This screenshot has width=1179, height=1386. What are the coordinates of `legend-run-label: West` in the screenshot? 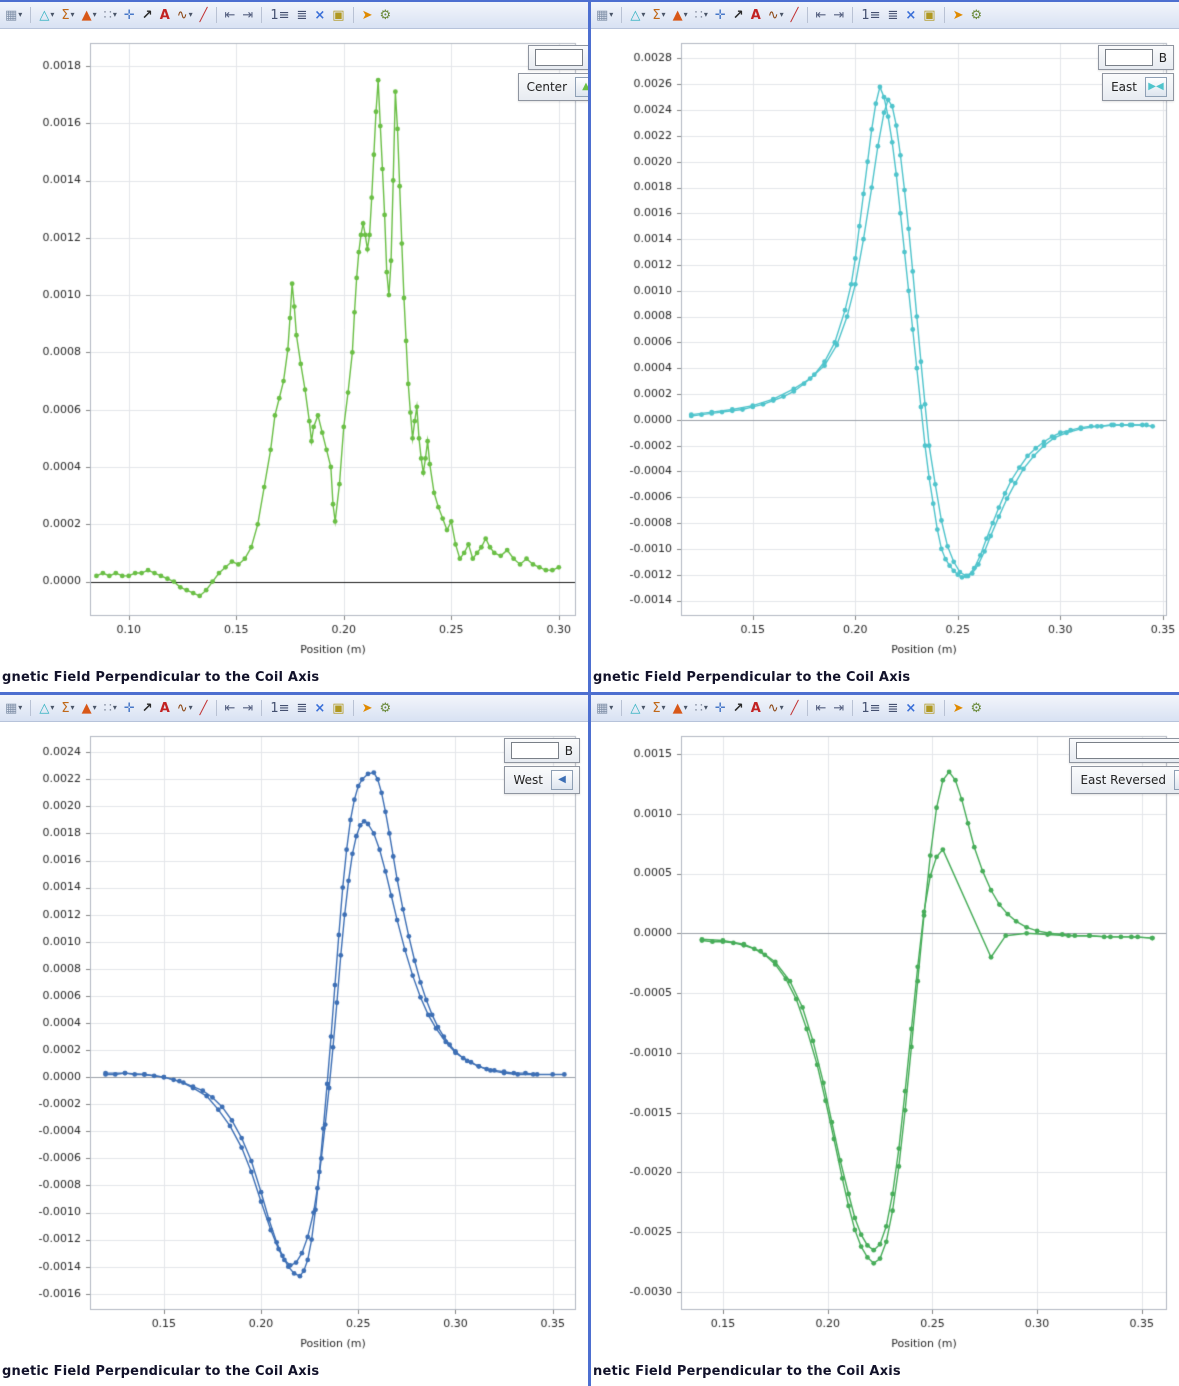 It's located at (528, 780).